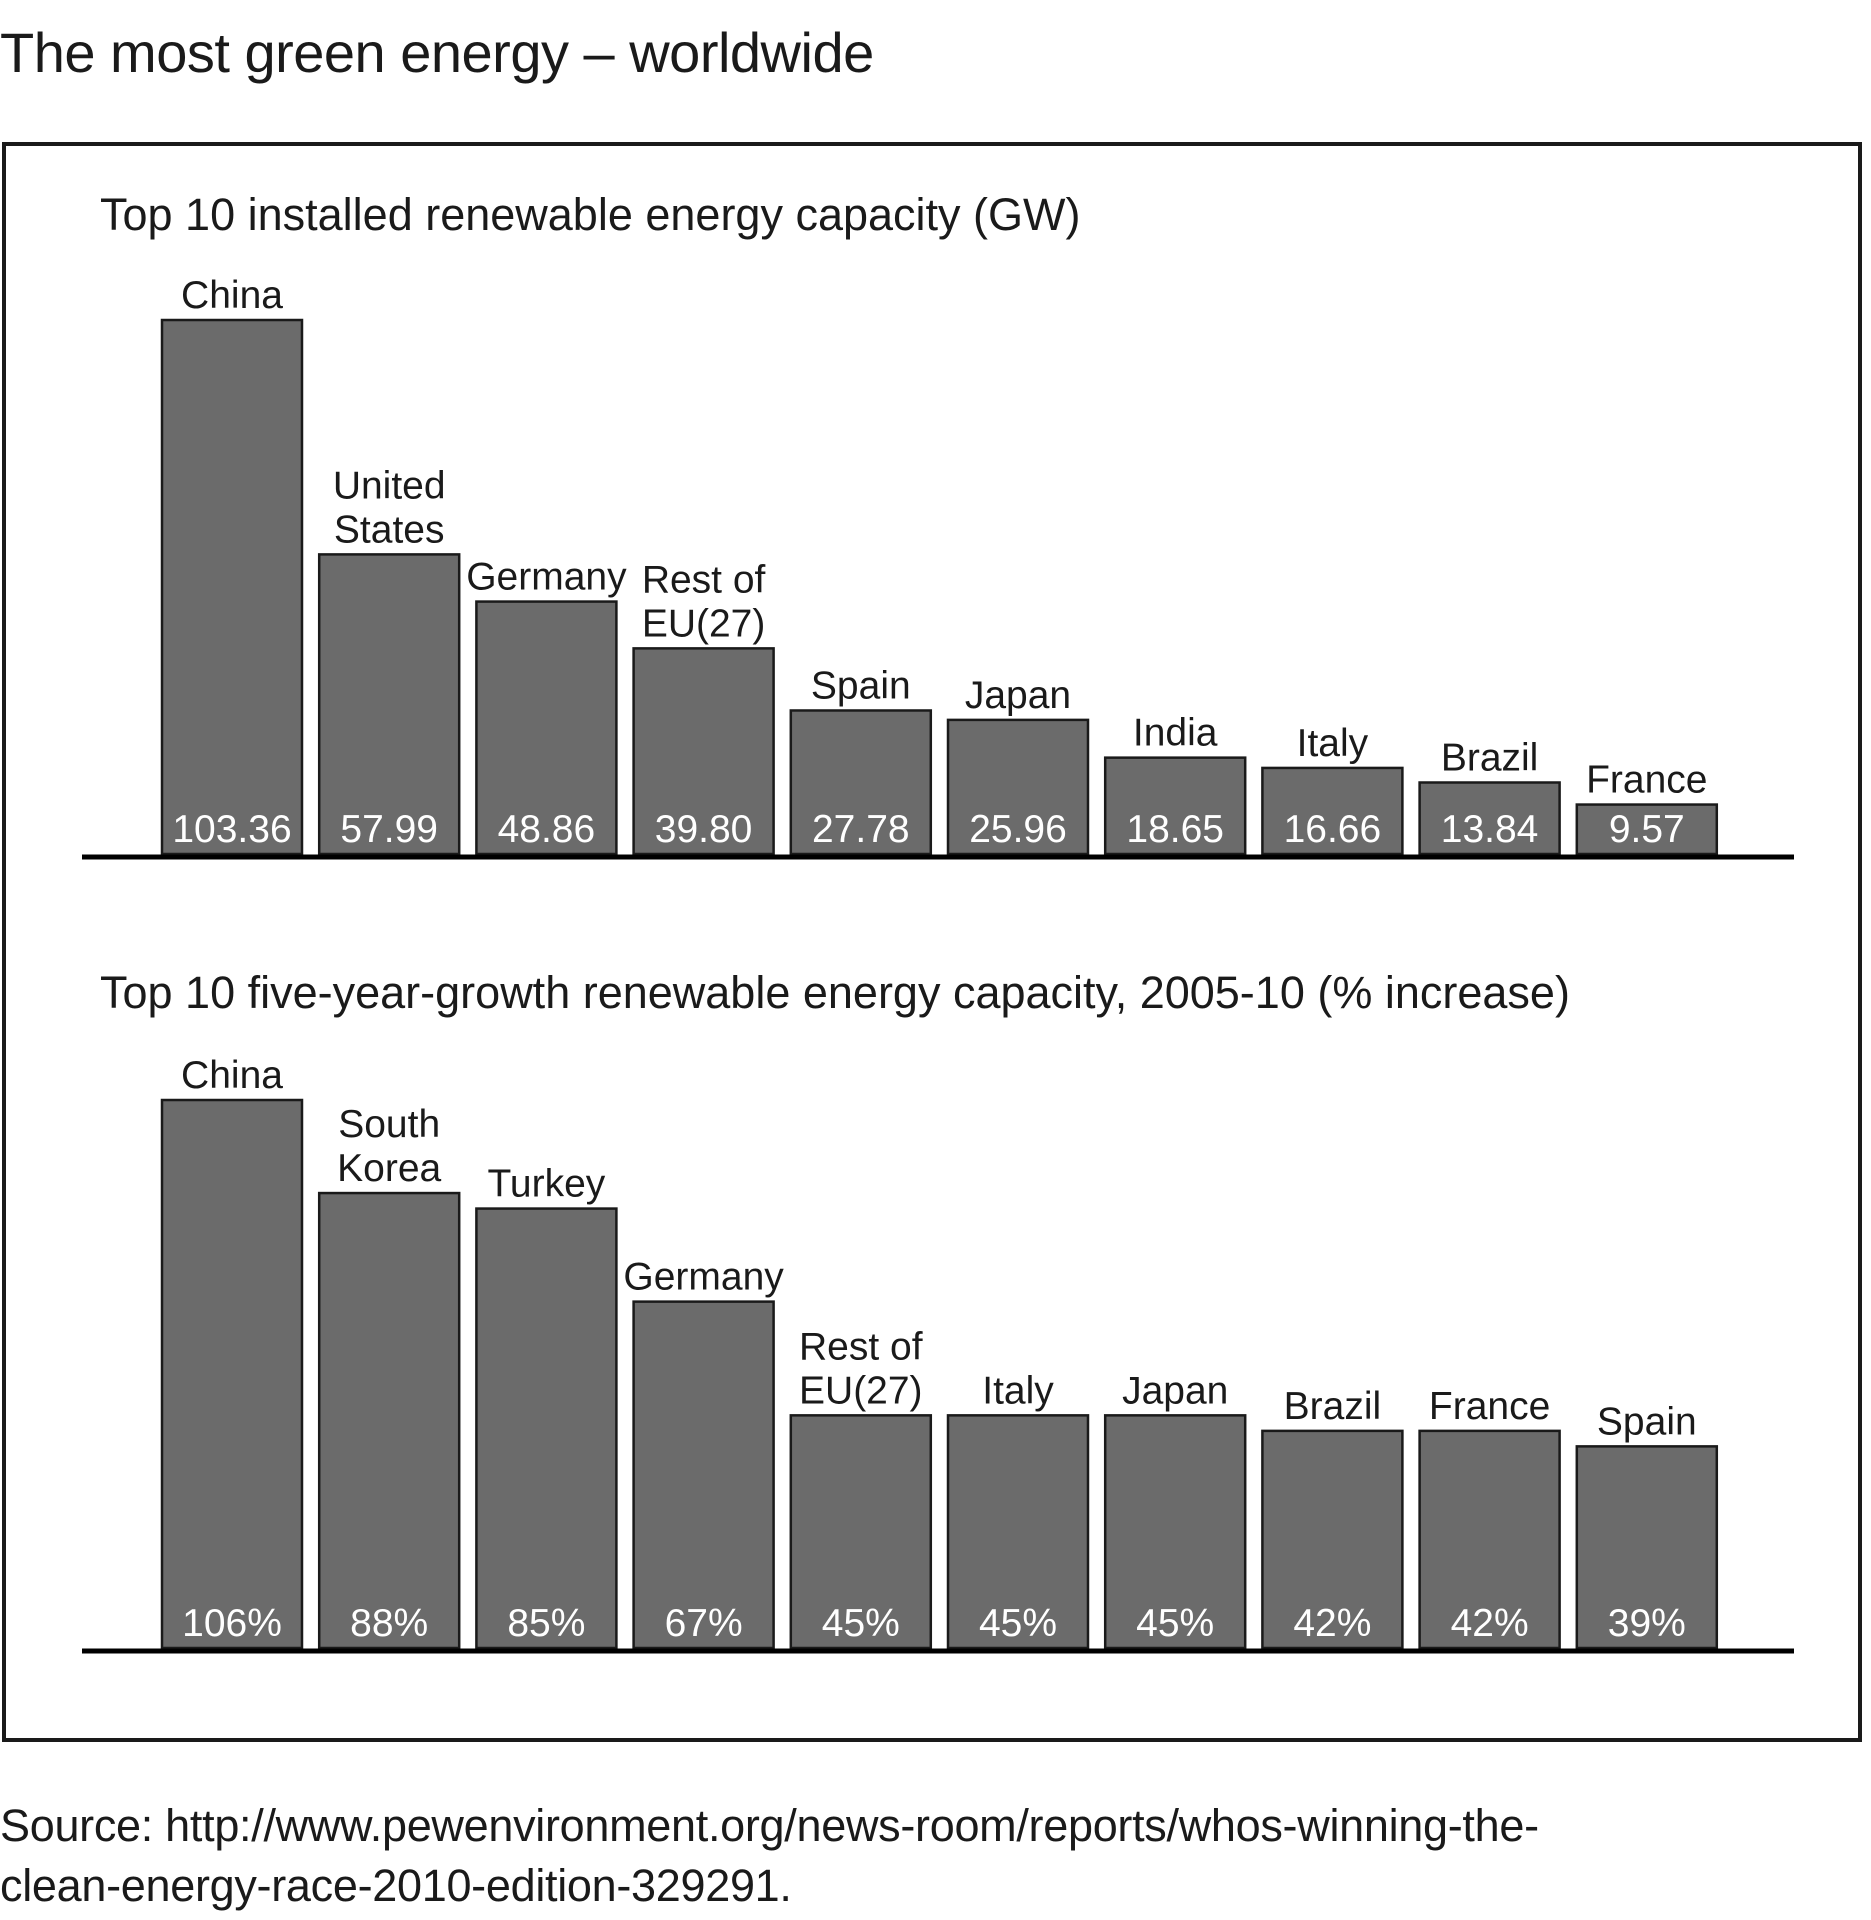 Image resolution: width=1871 pixels, height=1920 pixels. I want to click on value-label: 25.96, so click(1018, 829).